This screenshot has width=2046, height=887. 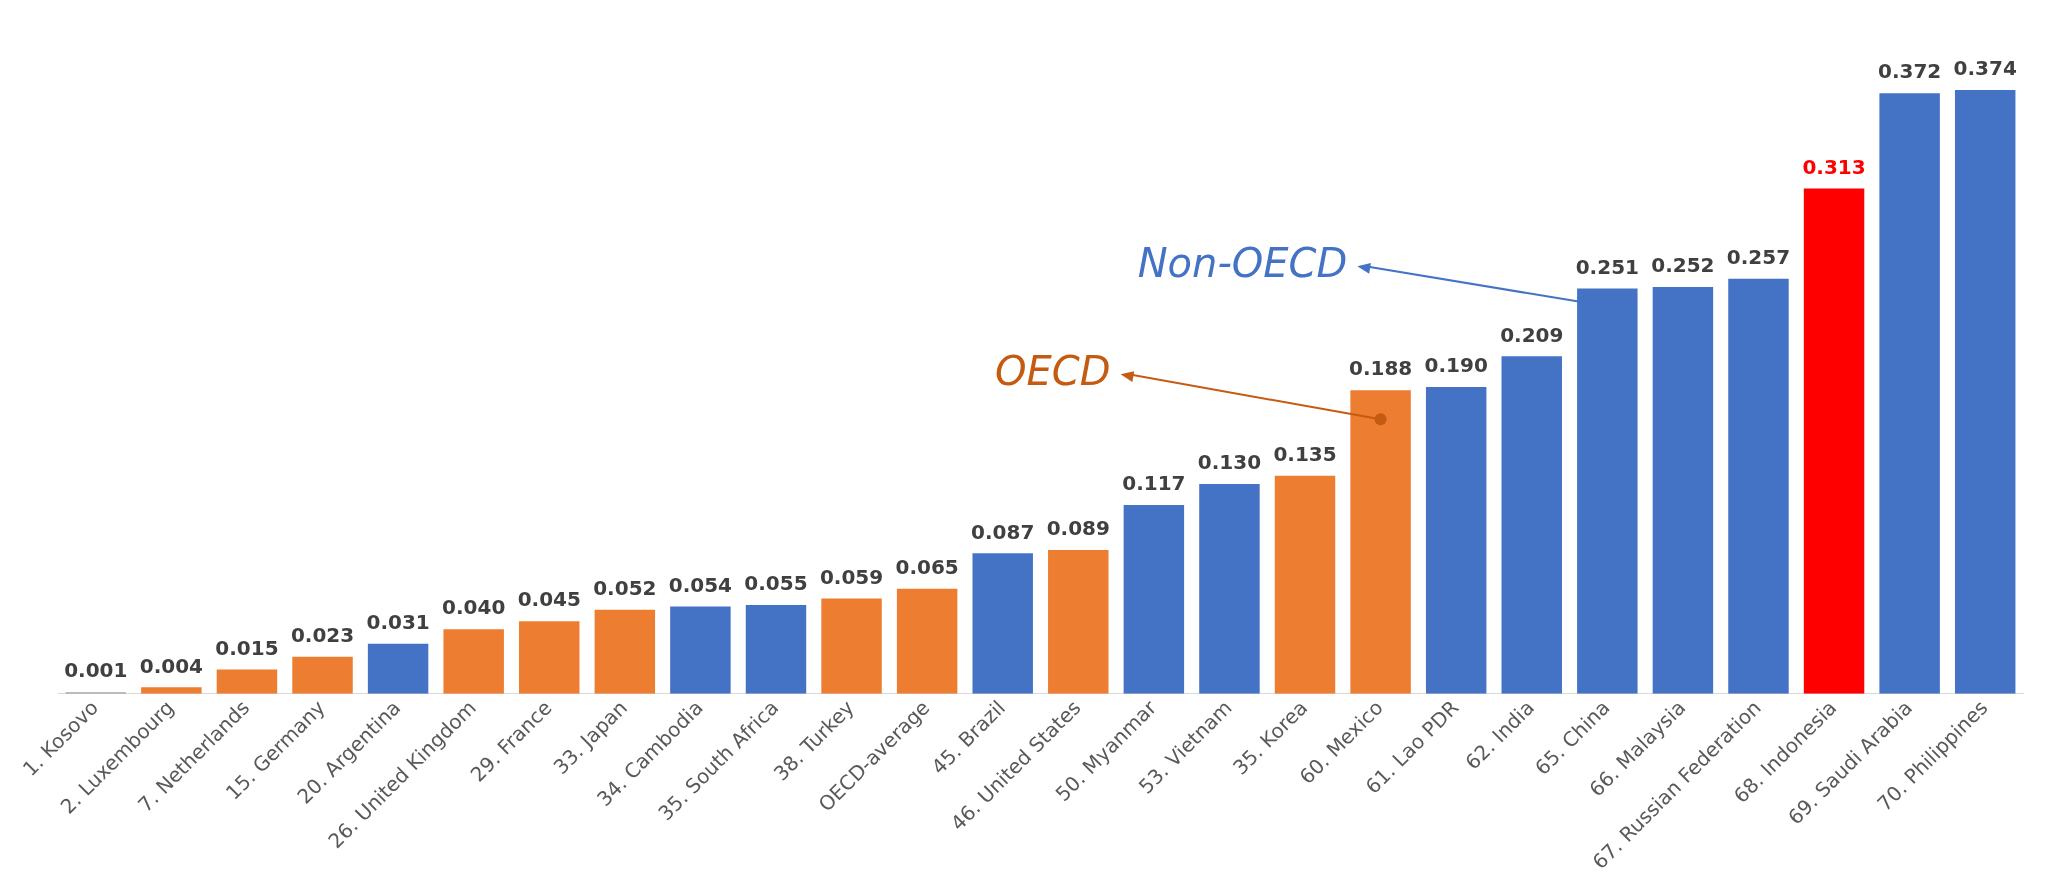 I want to click on data-label: 0.054, so click(x=700, y=584).